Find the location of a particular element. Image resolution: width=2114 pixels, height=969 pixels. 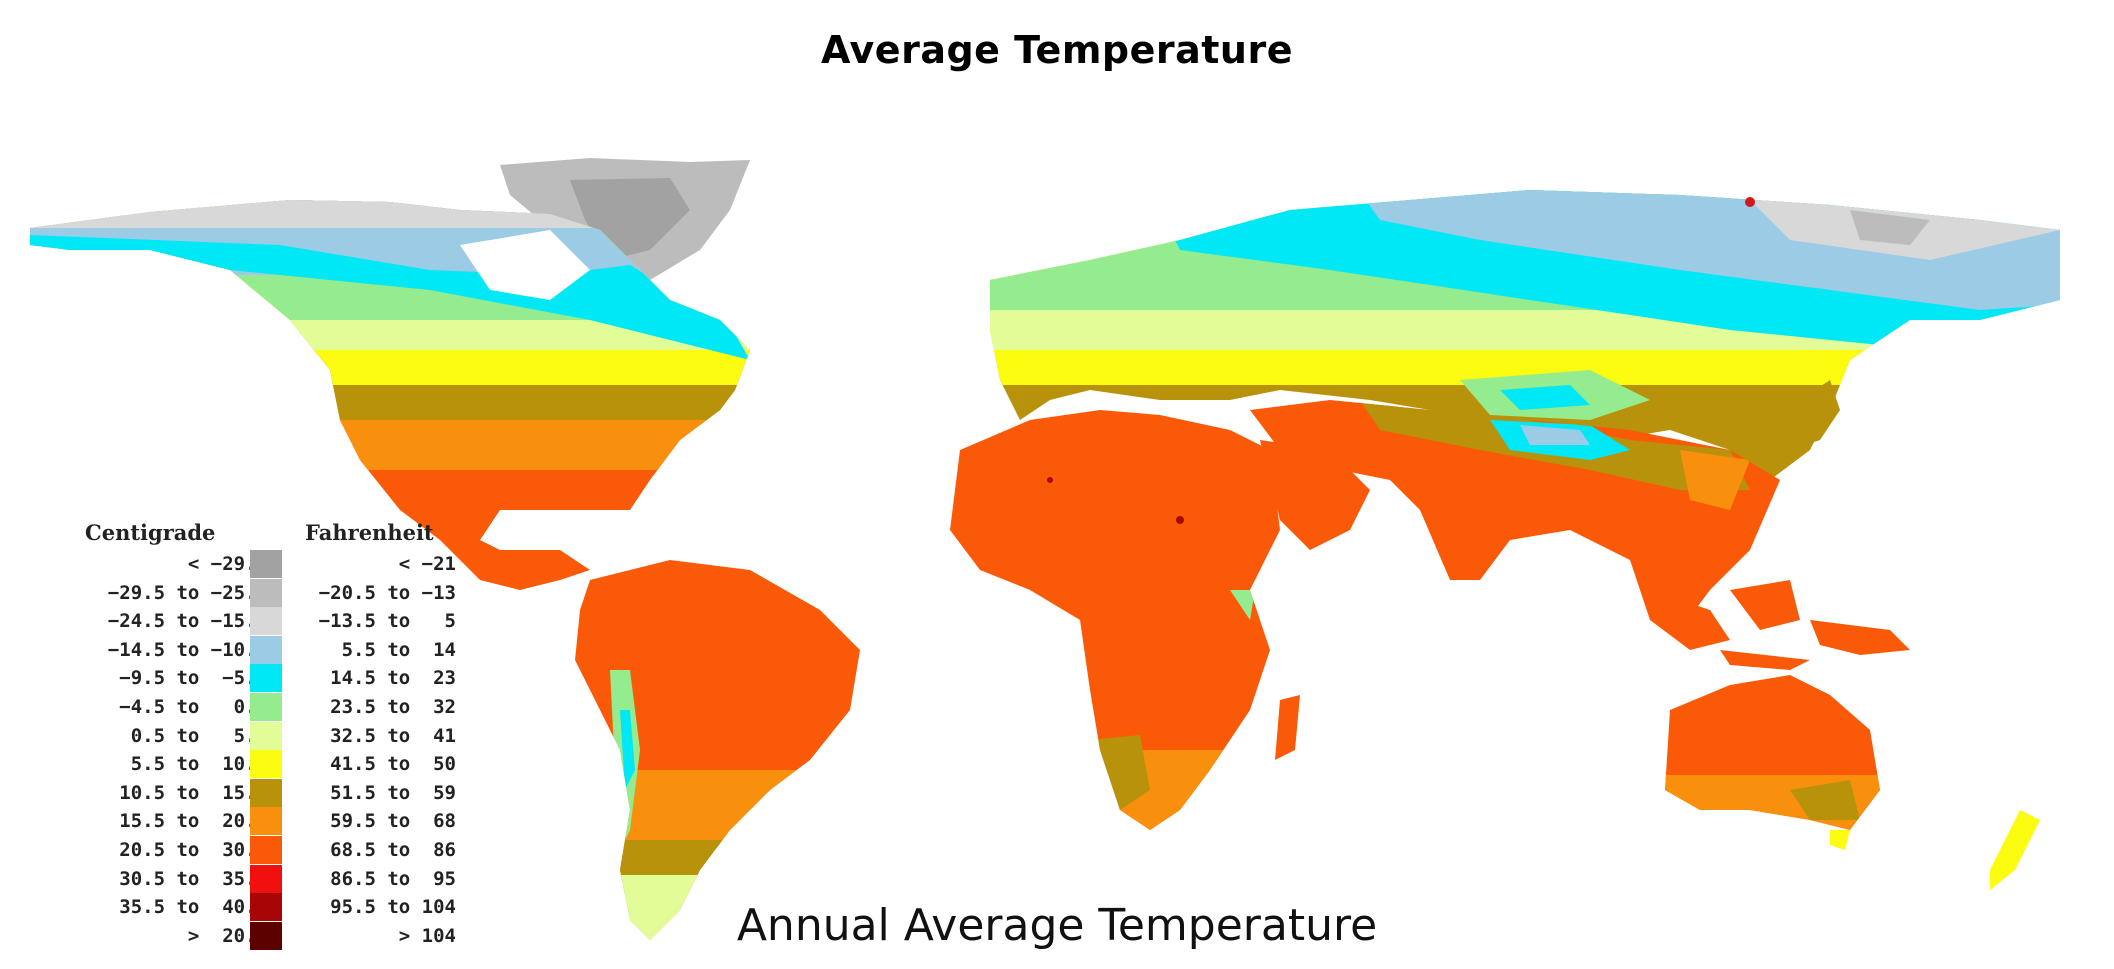

legend-fahrenheit-range: 68.5 to 86 is located at coordinates (393, 850).